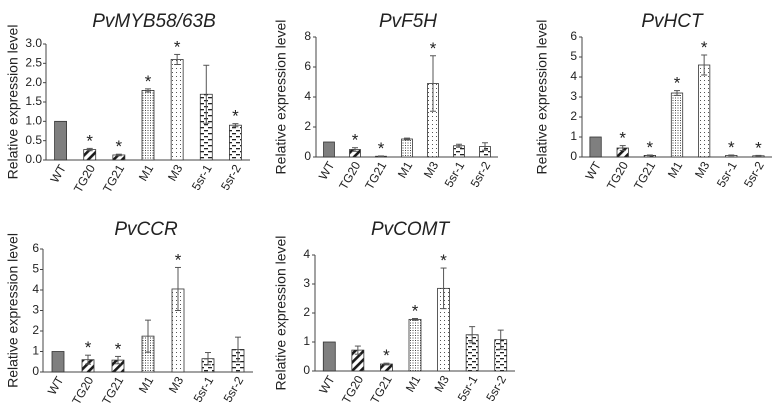 This screenshot has width=784, height=419. What do you see at coordinates (154, 21) in the screenshot?
I see `chart-title: PvMYB58/63B` at bounding box center [154, 21].